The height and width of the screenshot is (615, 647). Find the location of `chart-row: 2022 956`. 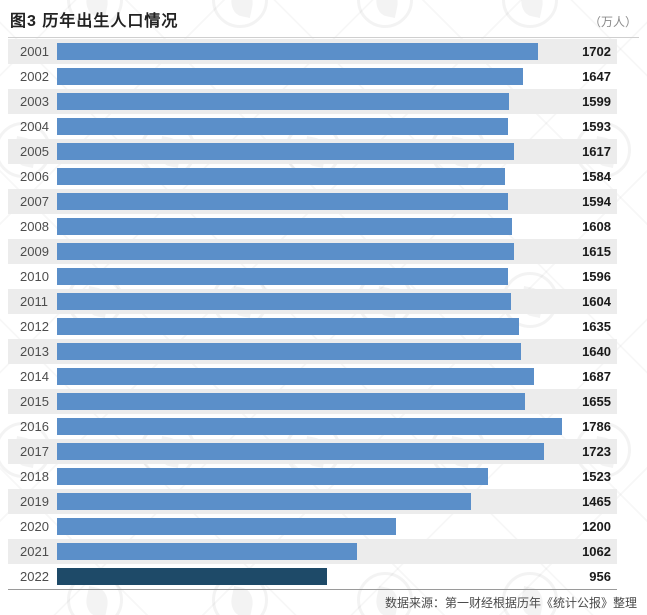

chart-row: 2022 956 is located at coordinates (312, 576).